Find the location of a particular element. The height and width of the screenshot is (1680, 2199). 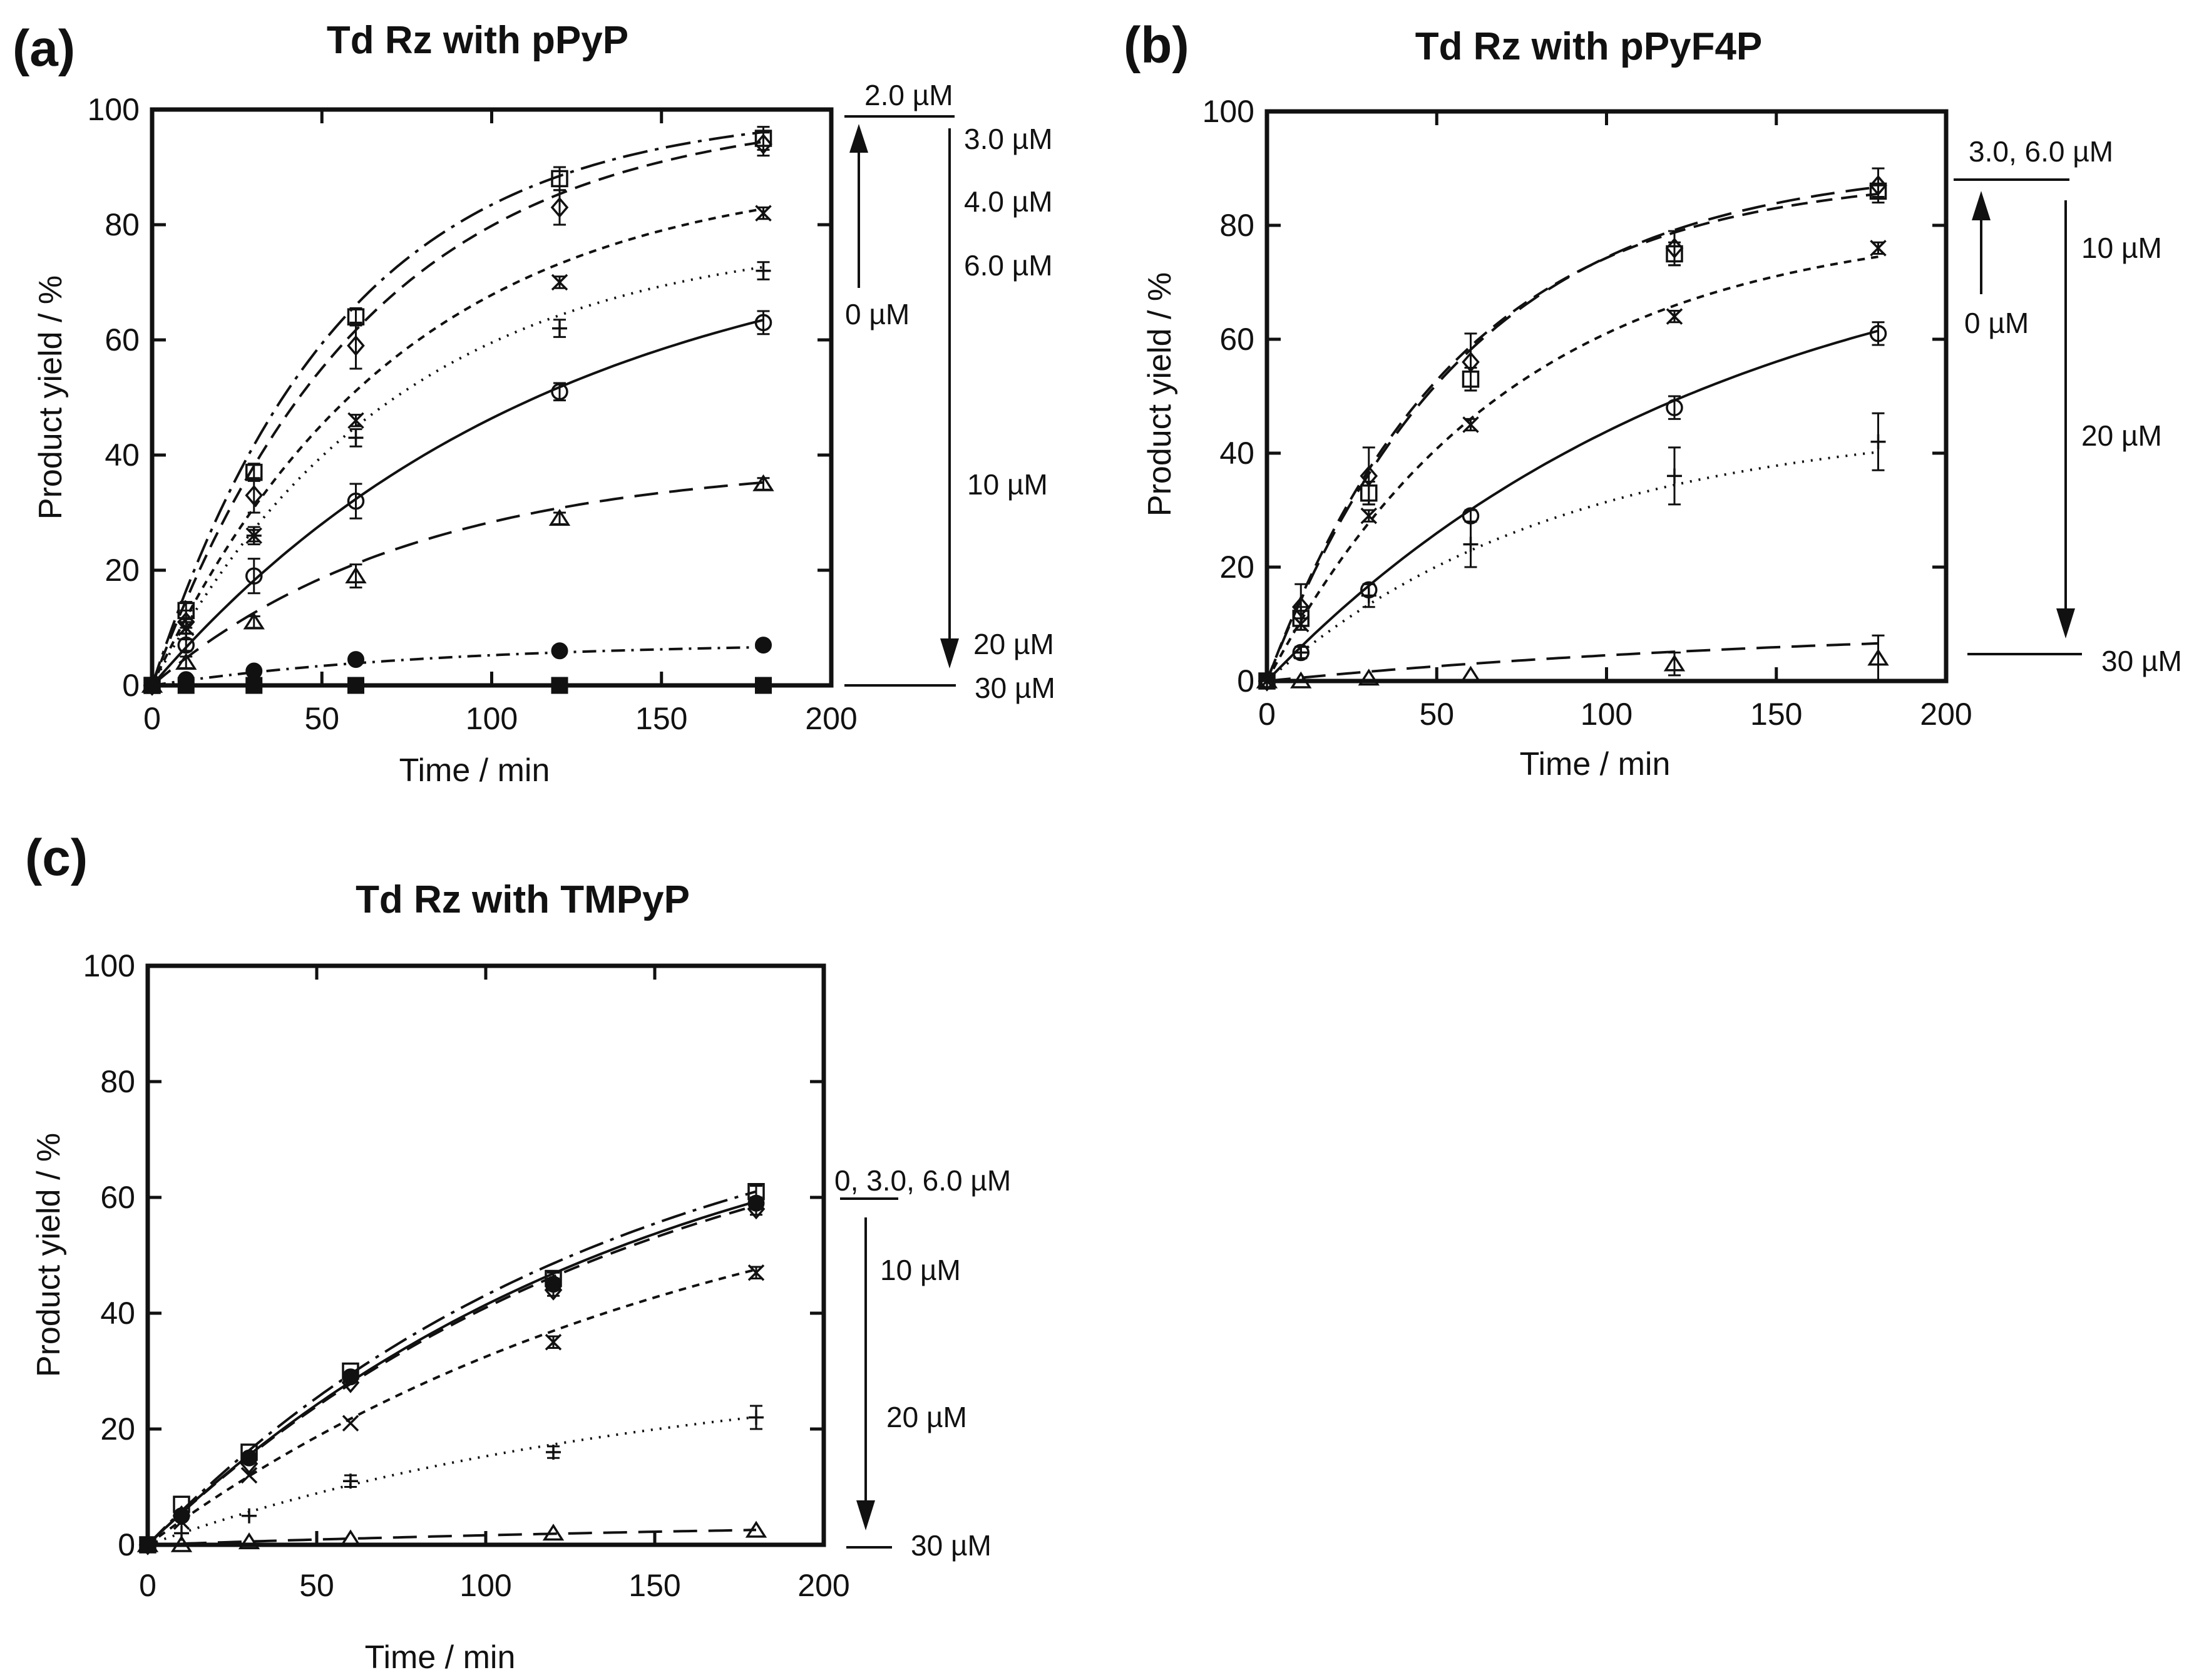

panel-a-xtick-label: 50 is located at coordinates (321, 718).